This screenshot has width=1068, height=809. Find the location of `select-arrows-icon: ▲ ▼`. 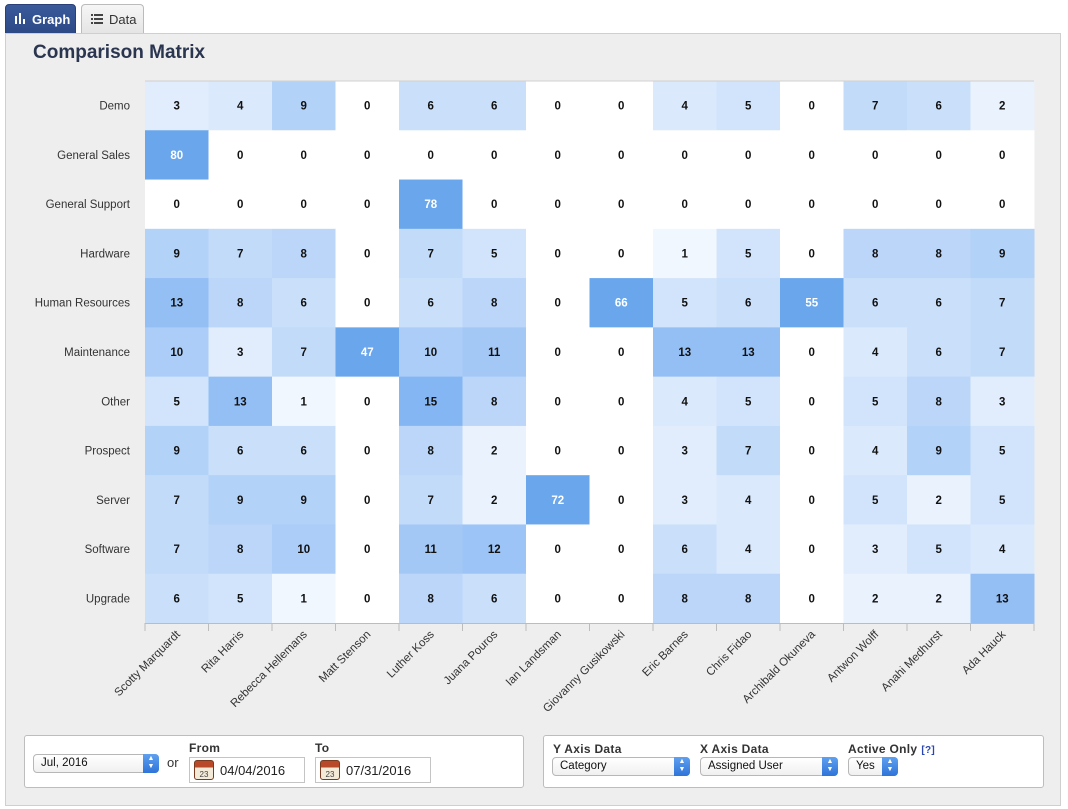

select-arrows-icon: ▲ ▼ is located at coordinates (682, 766).